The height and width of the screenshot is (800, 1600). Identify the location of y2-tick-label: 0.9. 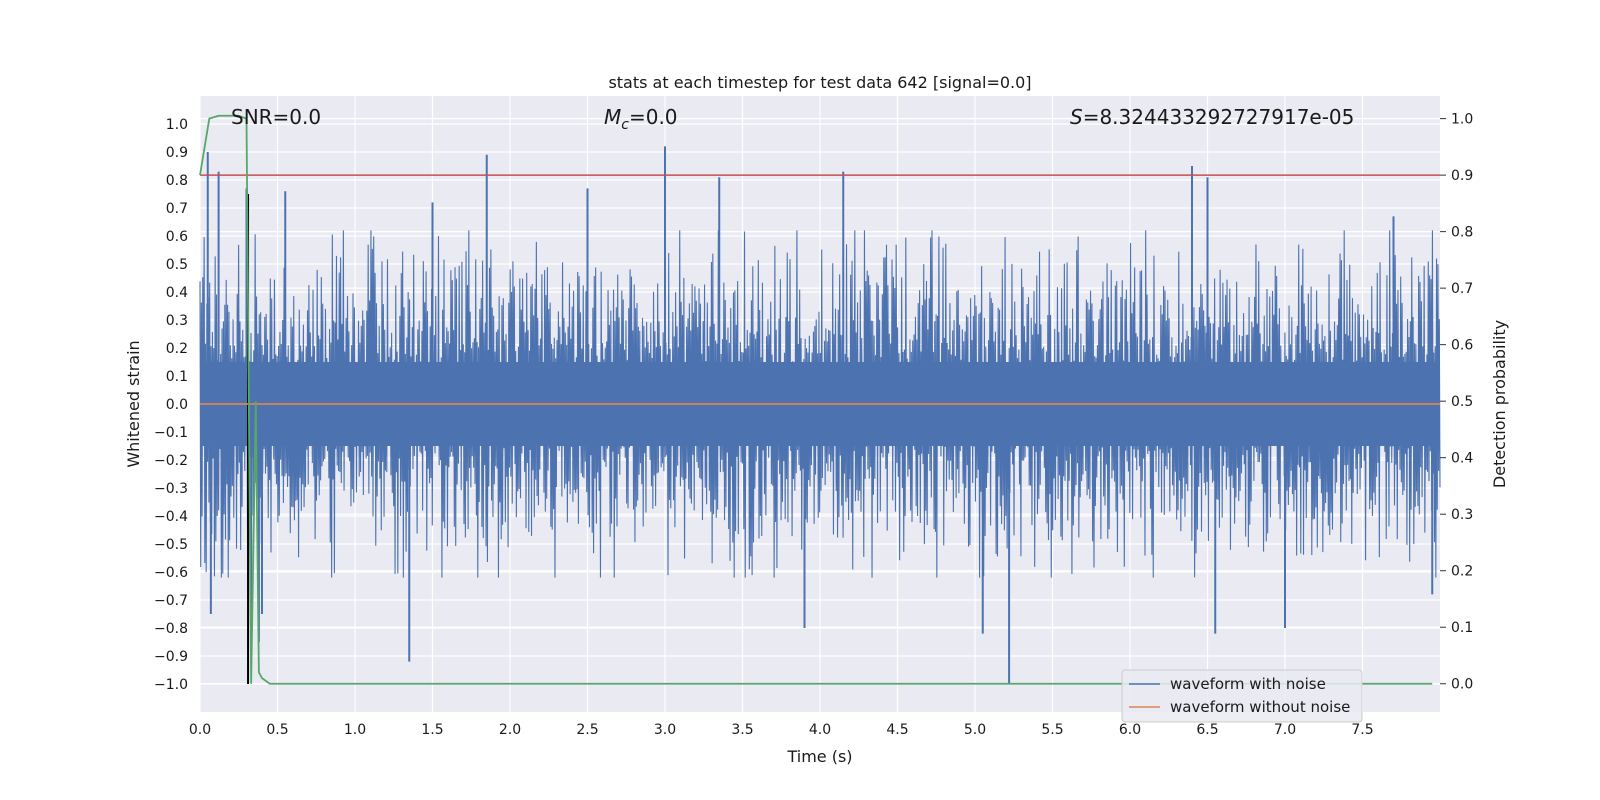
(1462, 176).